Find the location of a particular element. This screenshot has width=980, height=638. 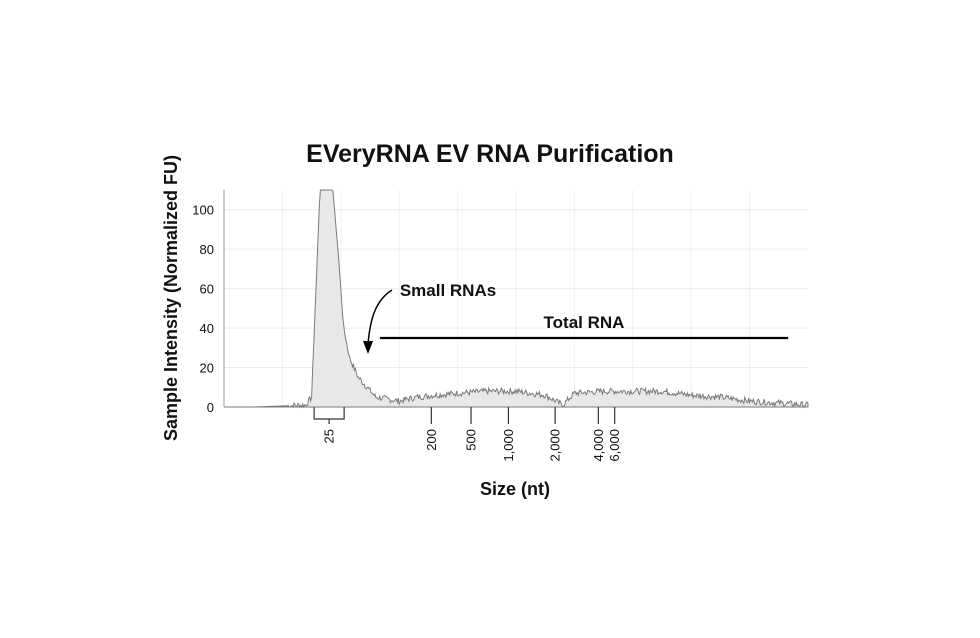

annotation-small-rnas: Small RNAs is located at coordinates (448, 290).